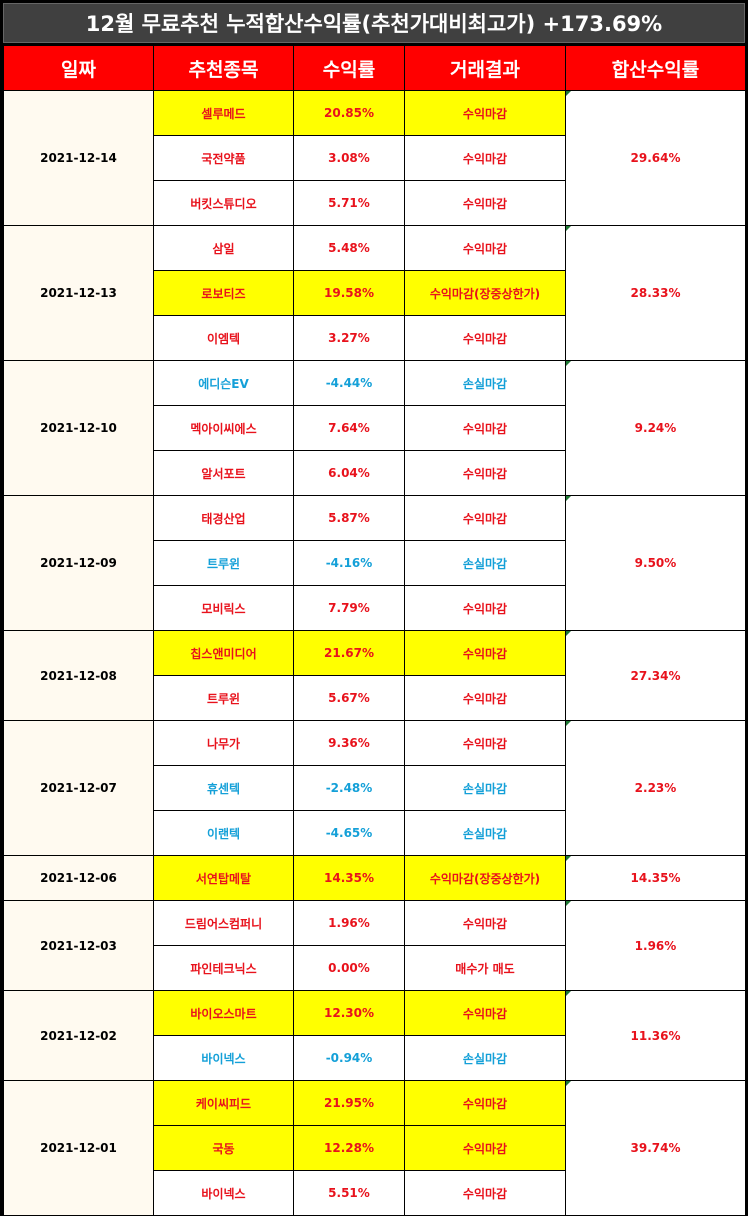  I want to click on total-return-cell: 39.74%, so click(655, 1148).